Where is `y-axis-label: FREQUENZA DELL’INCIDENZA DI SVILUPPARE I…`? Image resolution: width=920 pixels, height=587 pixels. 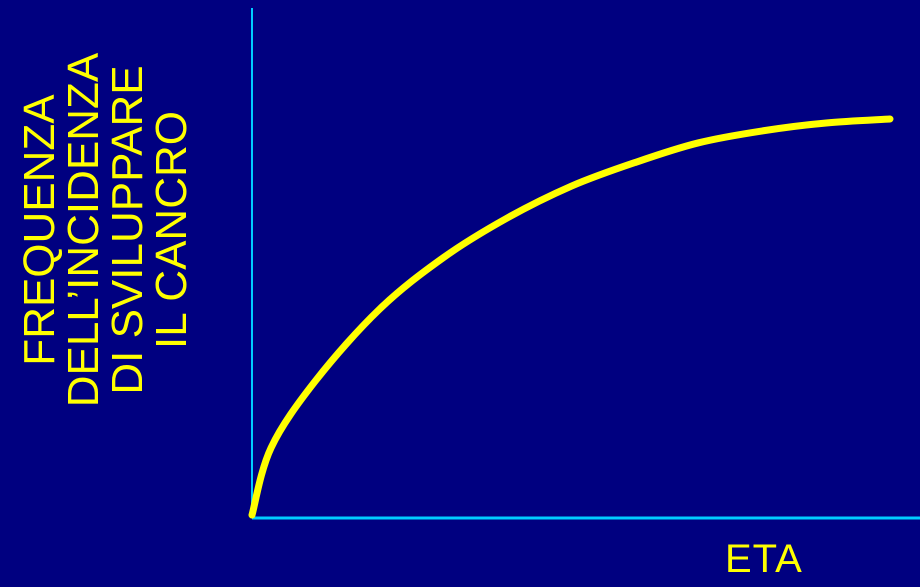 y-axis-label: FREQUENZA DELL’INCIDENZA DI SVILUPPARE I… is located at coordinates (105, 230).